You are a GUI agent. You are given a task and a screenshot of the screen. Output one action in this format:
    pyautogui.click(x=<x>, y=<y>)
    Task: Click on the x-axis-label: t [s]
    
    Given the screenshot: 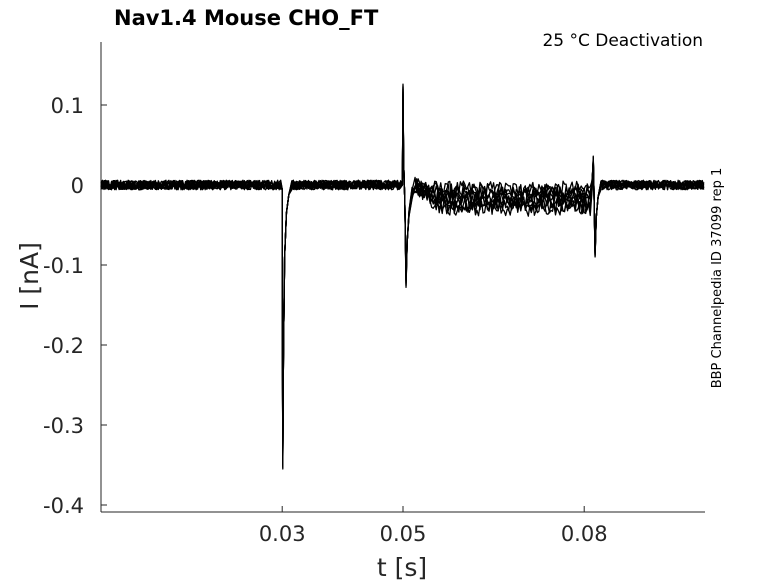 What is the action you would take?
    pyautogui.click(x=402, y=567)
    